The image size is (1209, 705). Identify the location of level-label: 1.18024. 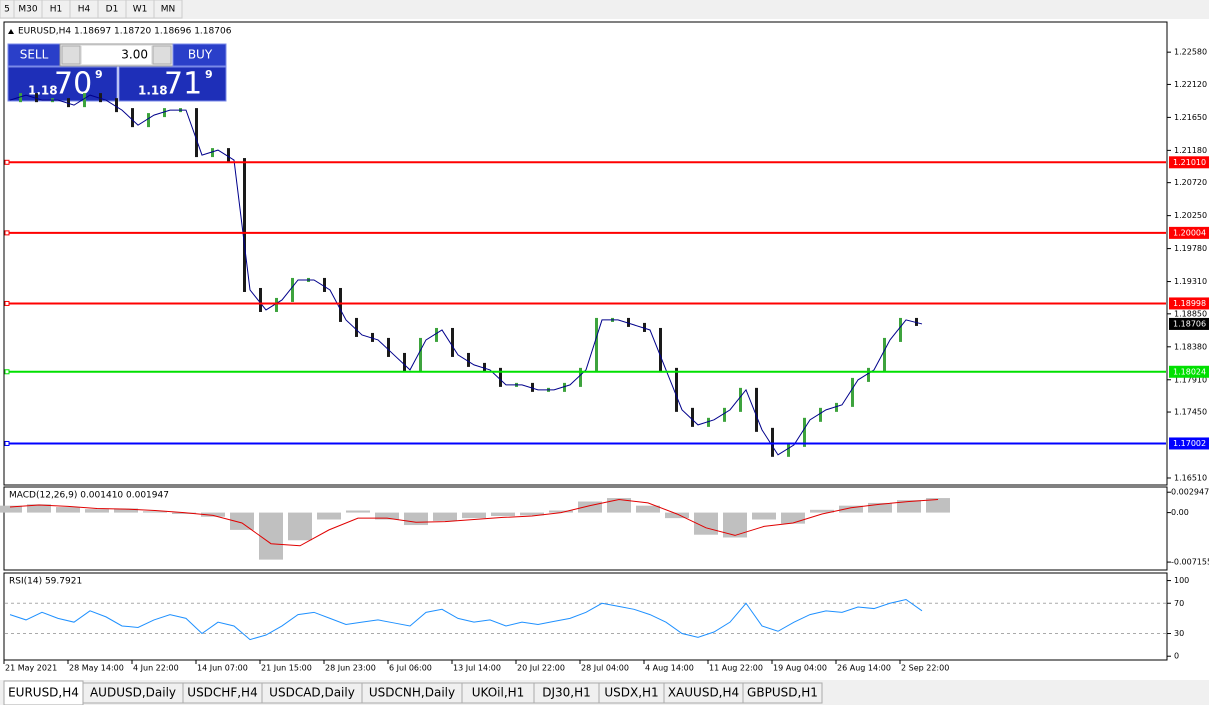
(1189, 371).